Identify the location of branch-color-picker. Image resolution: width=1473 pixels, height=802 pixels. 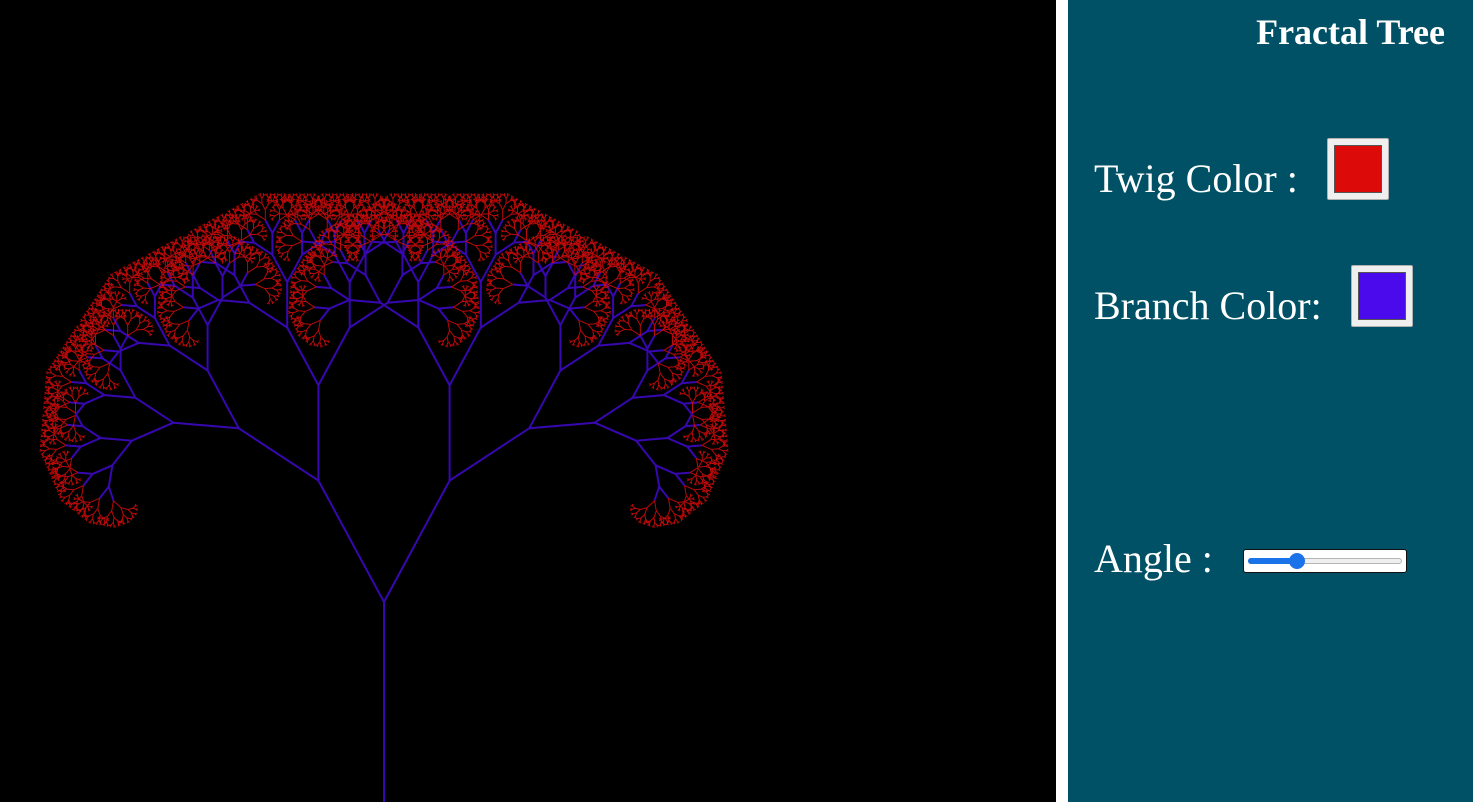
(1382, 296).